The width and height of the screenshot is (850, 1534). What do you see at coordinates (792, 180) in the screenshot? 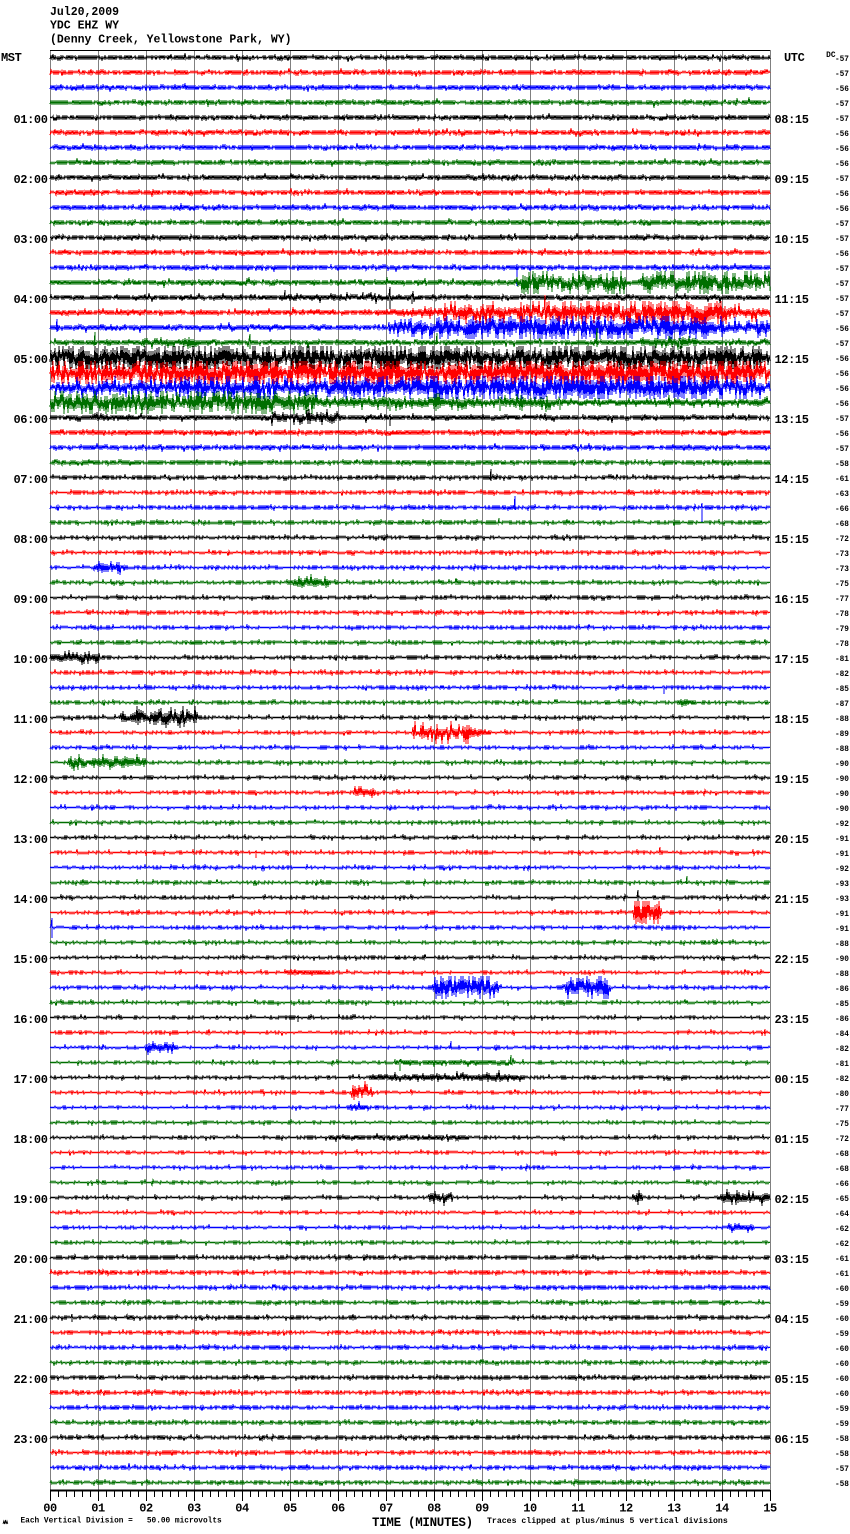
I see `svg-text: 09:15` at bounding box center [792, 180].